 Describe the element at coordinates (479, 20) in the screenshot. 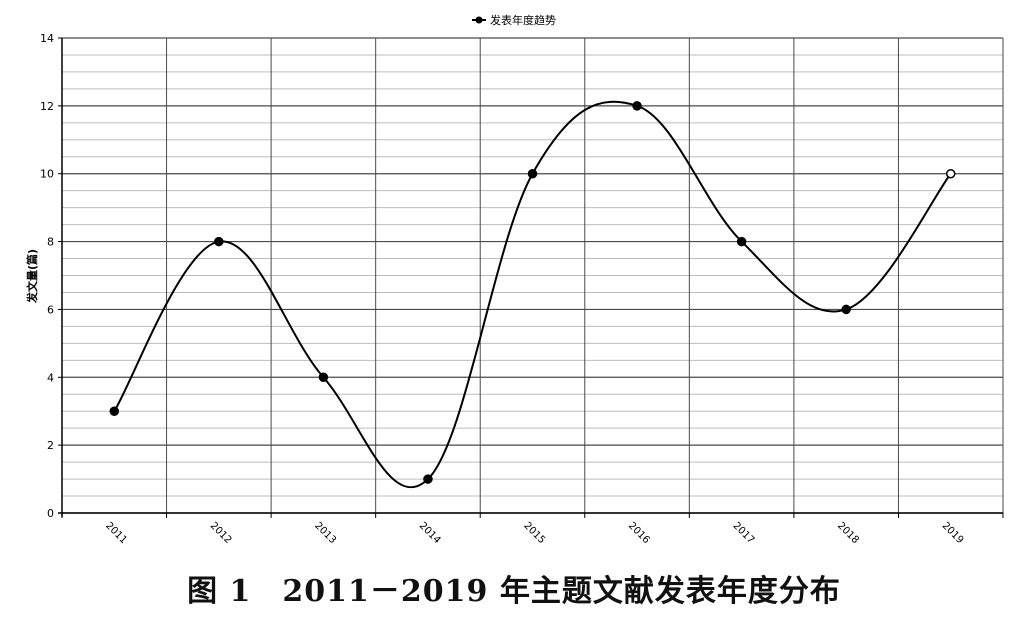

I see `legend-marker` at that location.